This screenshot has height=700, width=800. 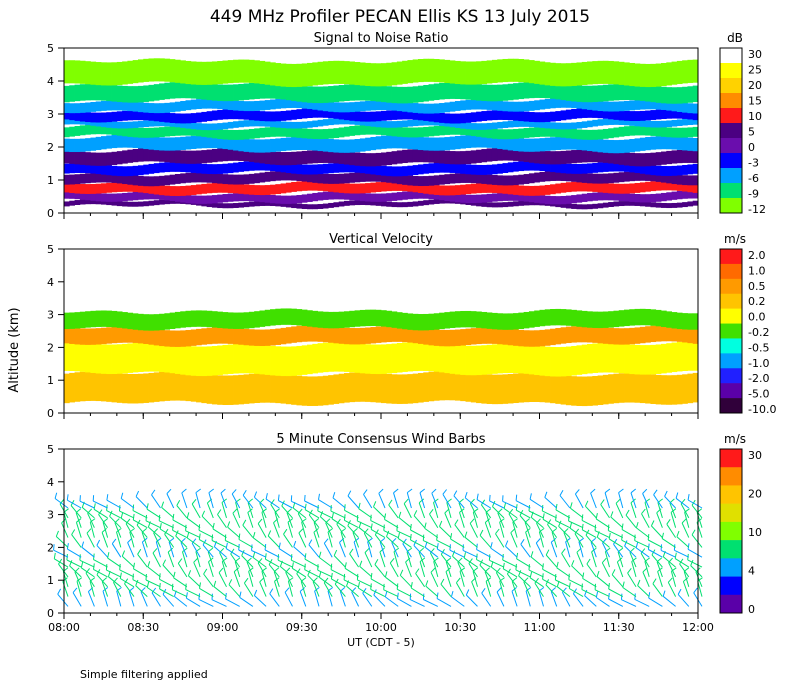 What do you see at coordinates (755, 532) in the screenshot?
I see `colorbar-label: 10` at bounding box center [755, 532].